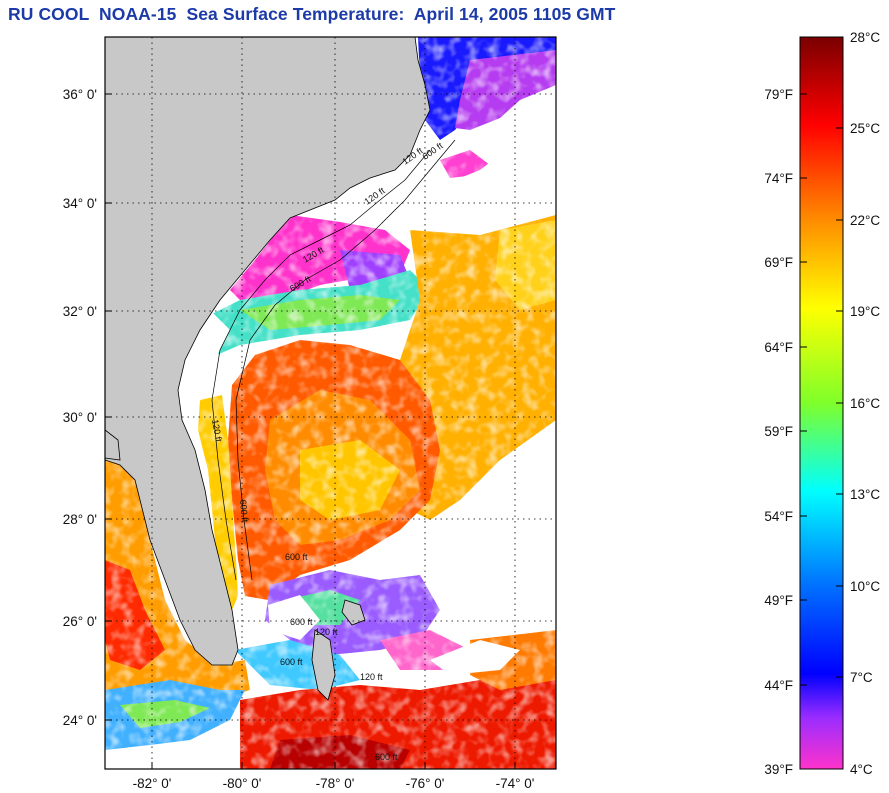 Image resolution: width=889 pixels, height=793 pixels. What do you see at coordinates (778, 178) in the screenshot?
I see `fahrenheit-label: 74°F` at bounding box center [778, 178].